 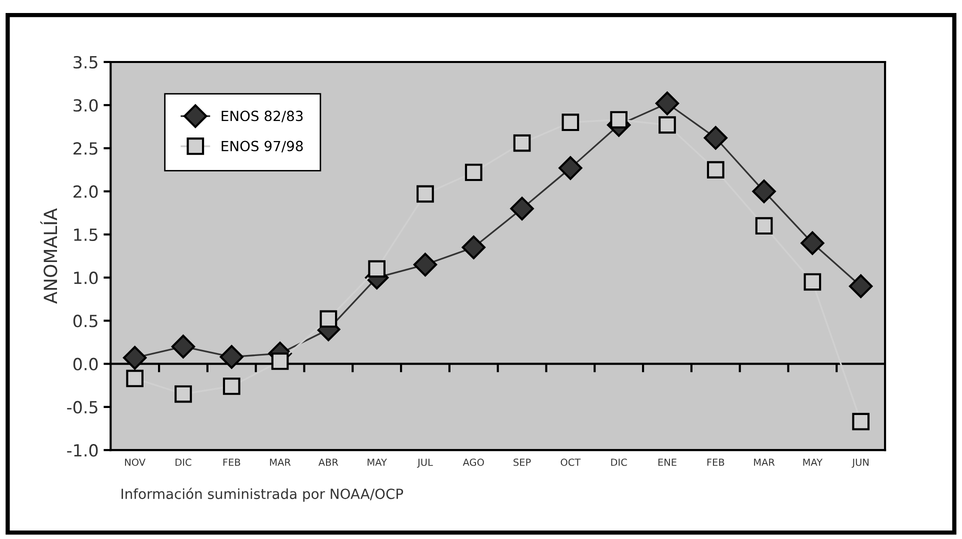 I want to click on y-tick-label: 2.0, so click(x=86, y=191).